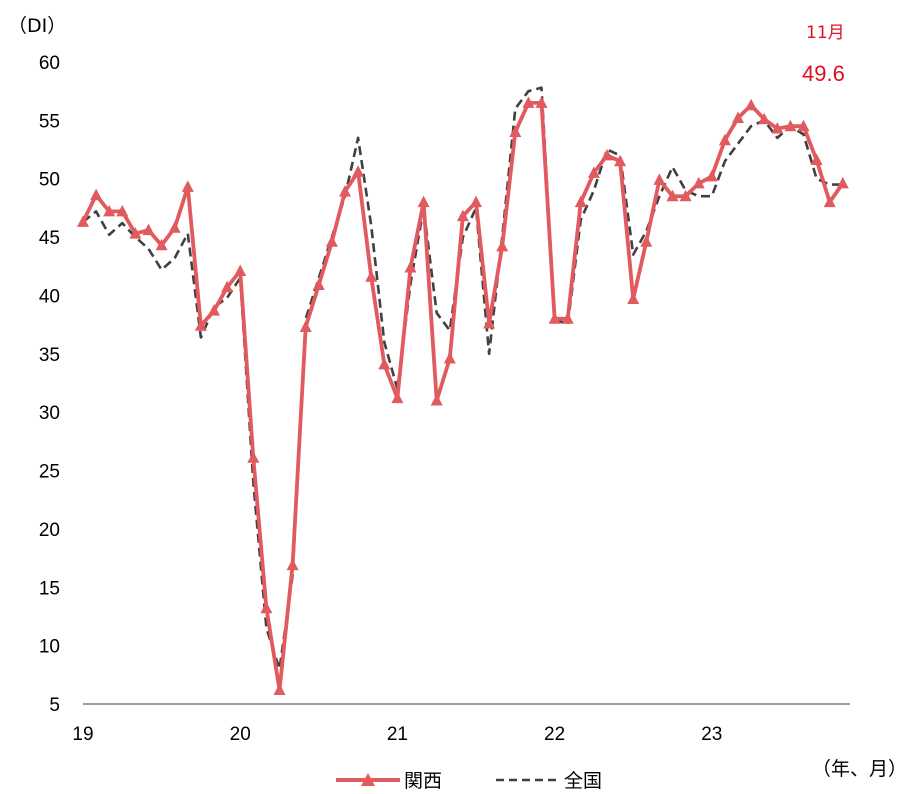 The width and height of the screenshot is (918, 794). What do you see at coordinates (49, 647) in the screenshot?
I see `y-tick-label: 10` at bounding box center [49, 647].